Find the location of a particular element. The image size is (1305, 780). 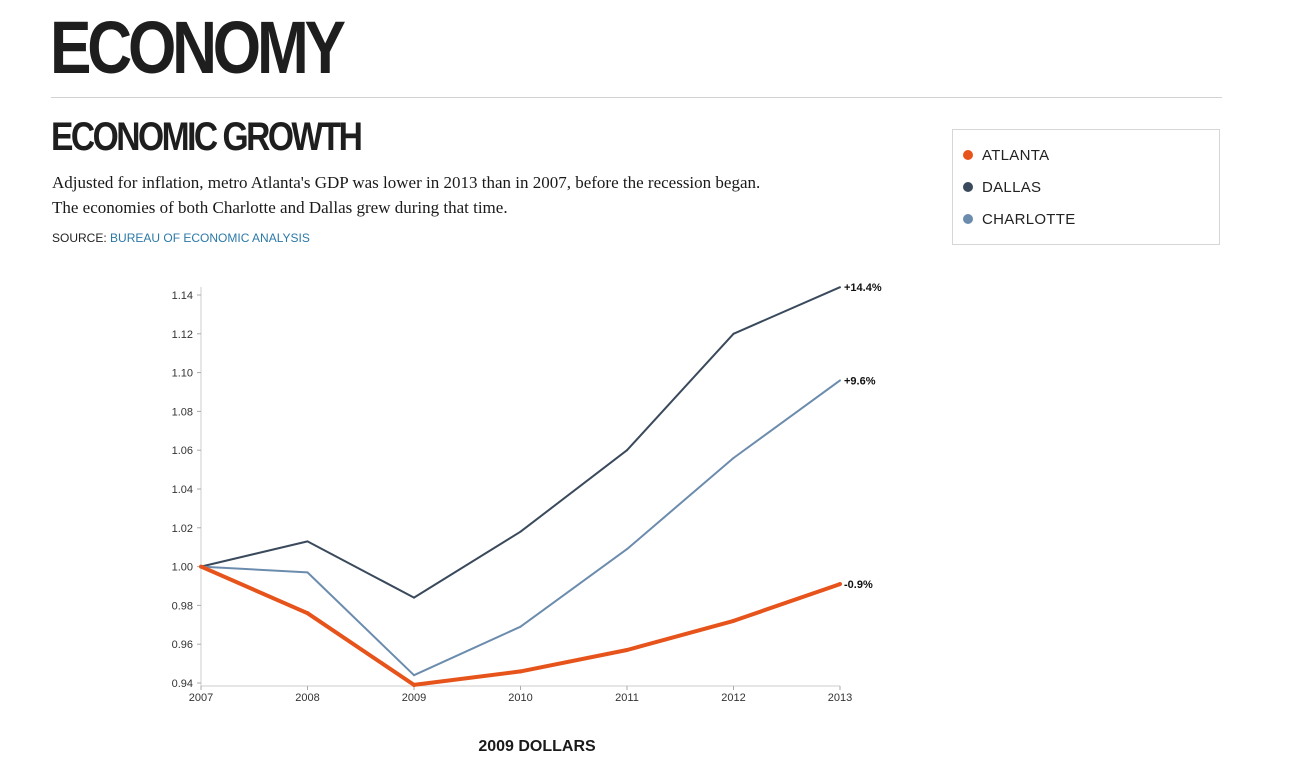

end-label-charlotte: +9.6% is located at coordinates (860, 381).